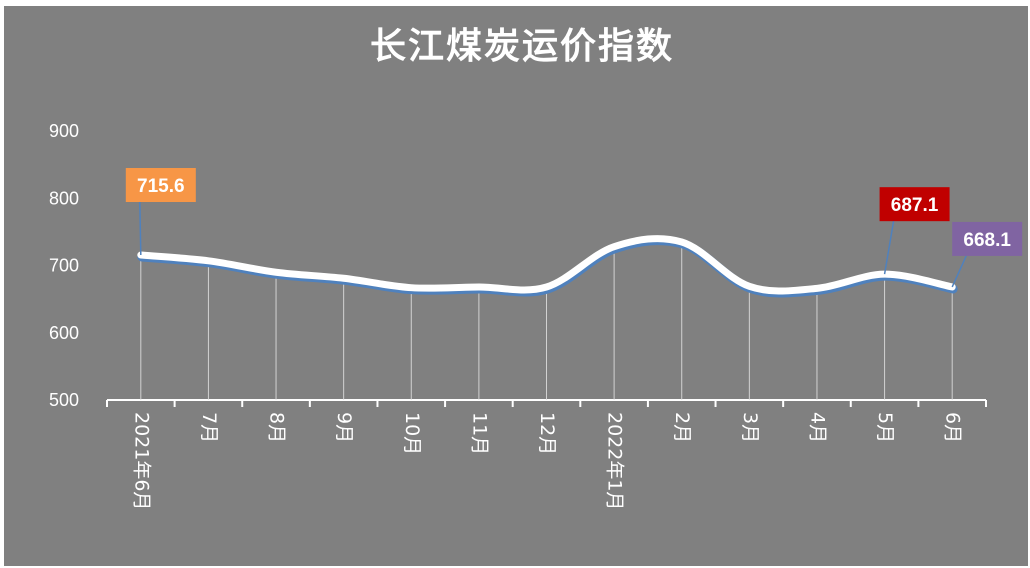 This screenshot has height=568, width=1030. Describe the element at coordinates (522, 46) in the screenshot. I see `chart-title: 长江煤炭运价指数` at that location.